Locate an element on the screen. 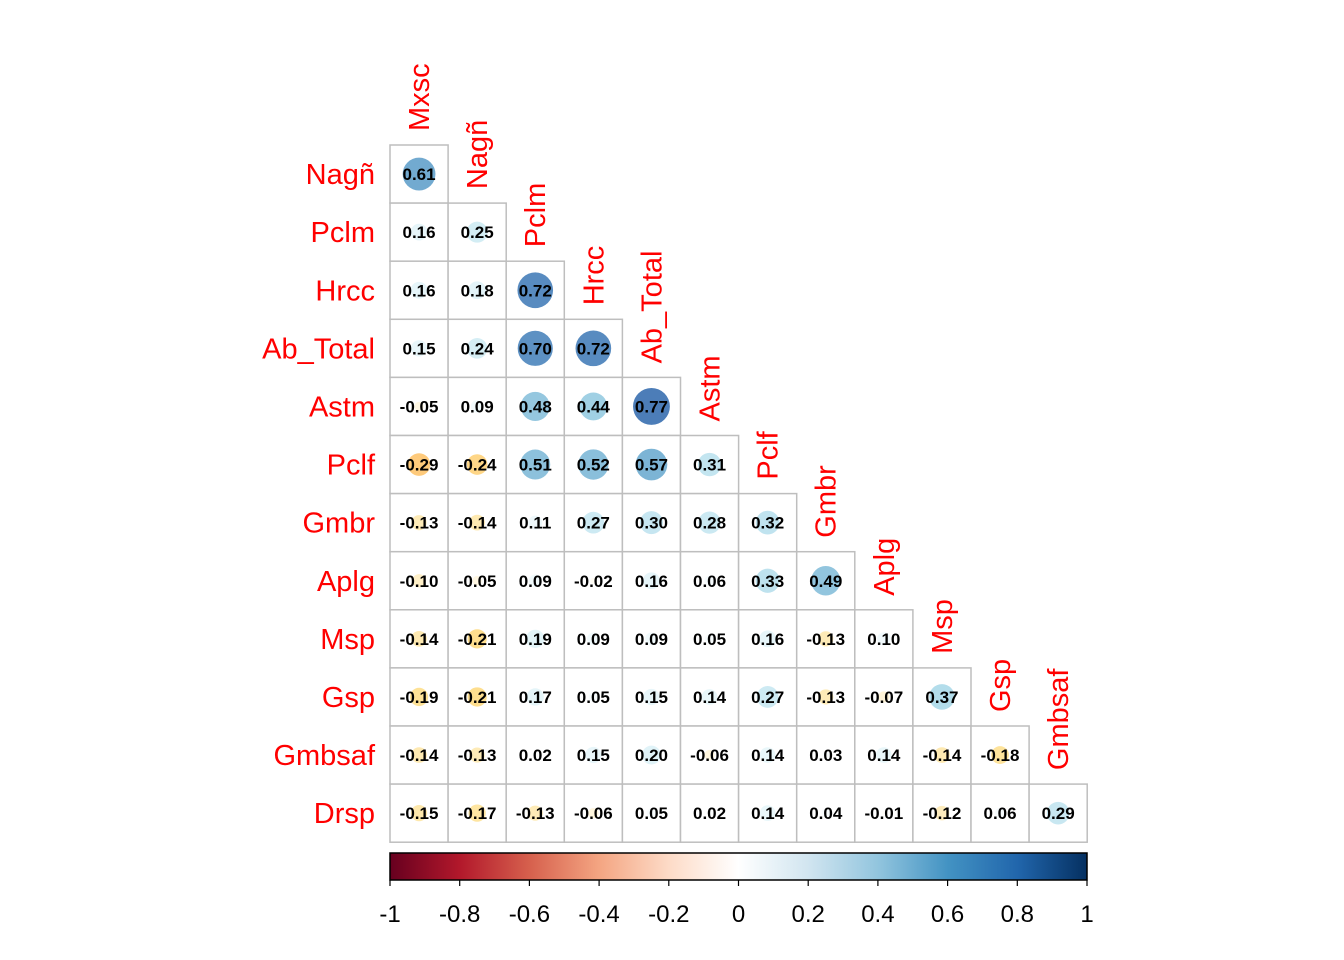 Image resolution: width=1344 pixels, height=960 pixels. correlation-value: 0.19 is located at coordinates (535, 639).